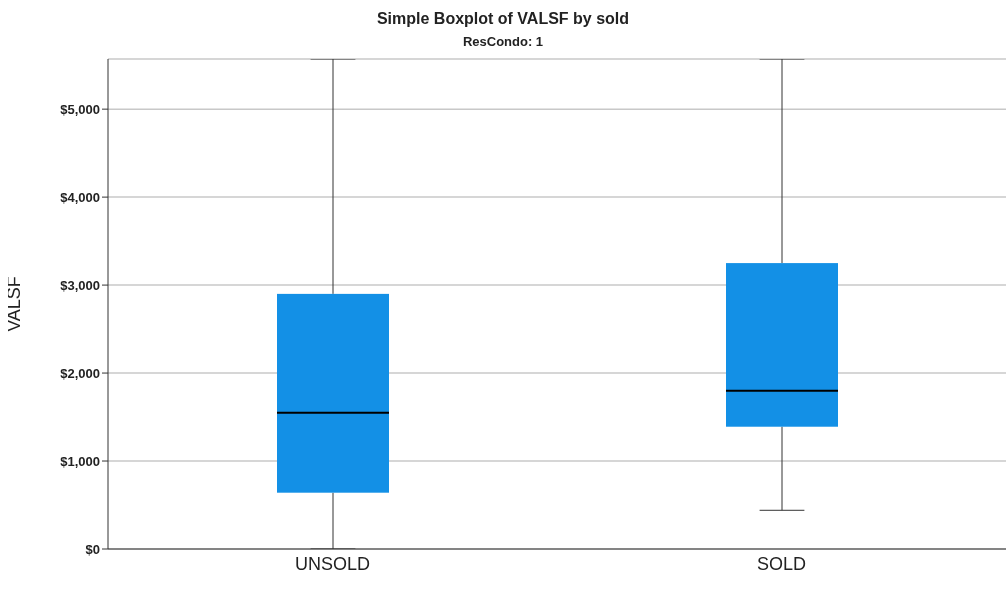  I want to click on y-tick-label: $3,000, so click(80, 285).